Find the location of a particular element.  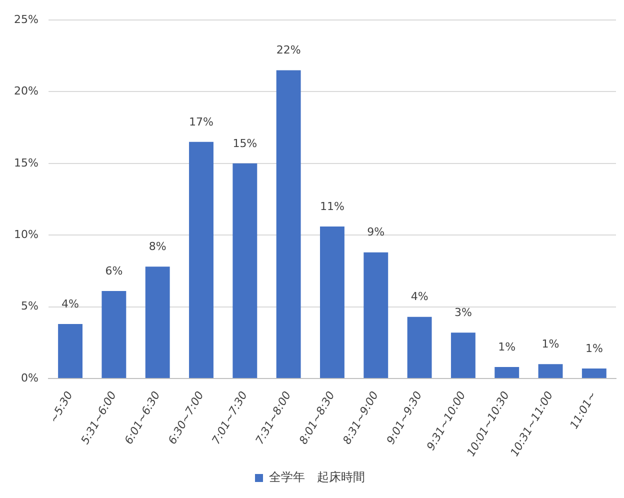

data-label: 22% is located at coordinates (288, 50).